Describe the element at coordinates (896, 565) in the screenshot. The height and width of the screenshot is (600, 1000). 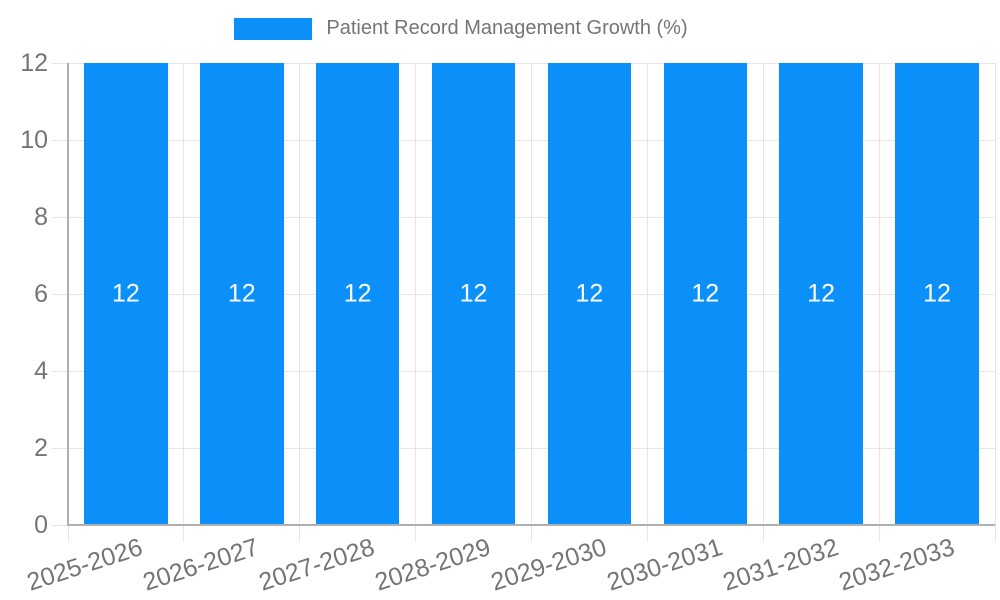
I see `x-axis-tick-label: 2032-2033` at that location.